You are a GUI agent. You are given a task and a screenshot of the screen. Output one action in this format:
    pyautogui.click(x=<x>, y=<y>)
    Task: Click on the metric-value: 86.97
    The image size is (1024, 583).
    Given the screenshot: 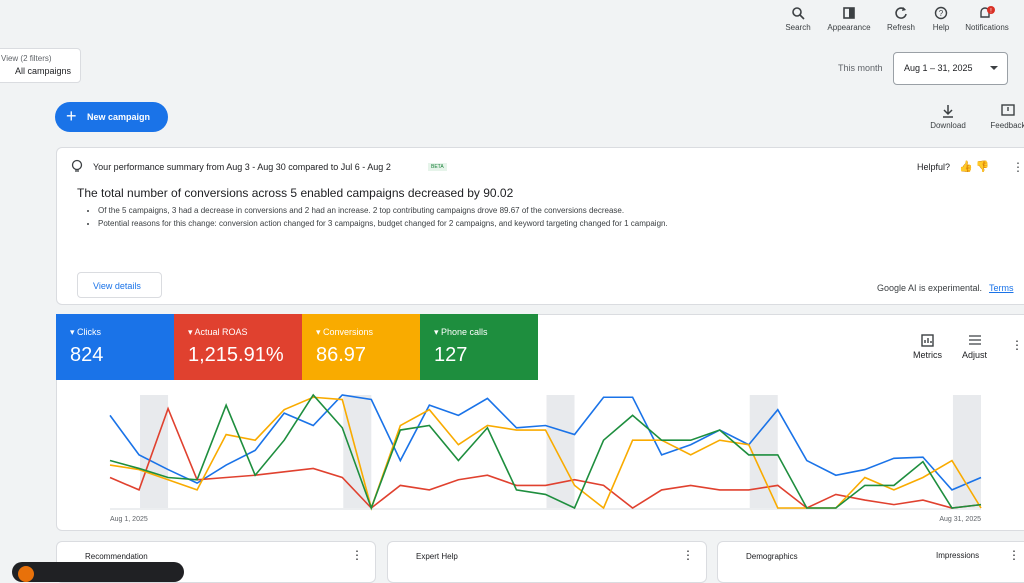 What is the action you would take?
    pyautogui.click(x=341, y=355)
    